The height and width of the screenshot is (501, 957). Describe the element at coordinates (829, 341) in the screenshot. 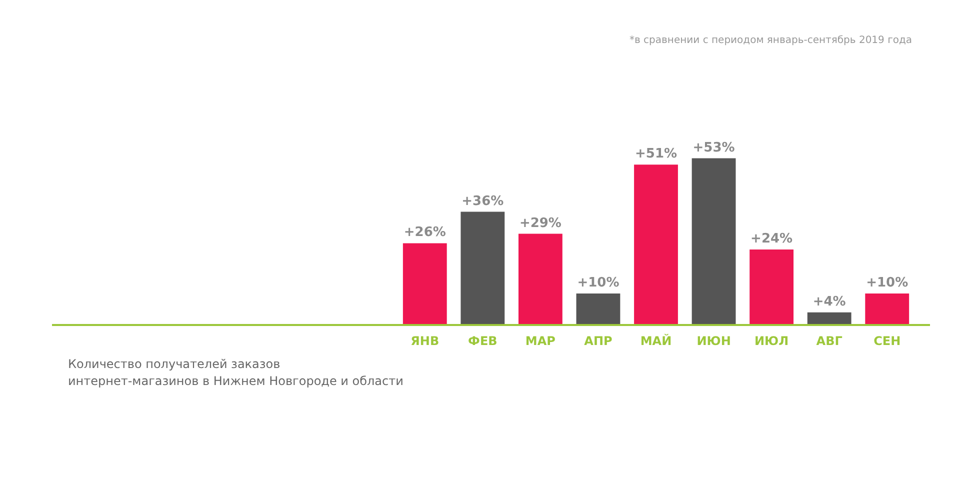

I see `x-tick-label: АВГ` at that location.